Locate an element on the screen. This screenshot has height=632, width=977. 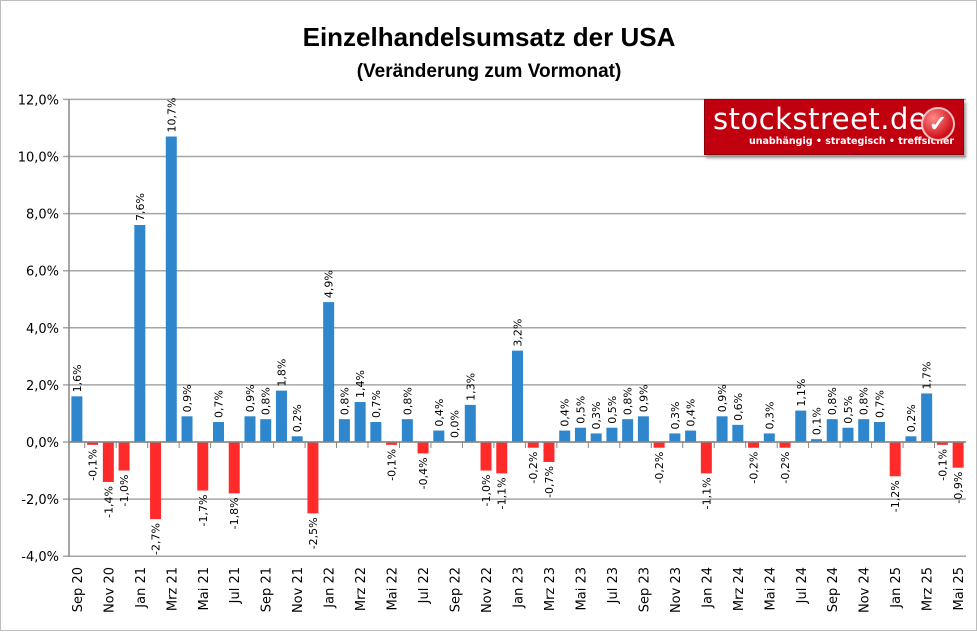
y-tick-label: -2,0% is located at coordinates (40, 500).